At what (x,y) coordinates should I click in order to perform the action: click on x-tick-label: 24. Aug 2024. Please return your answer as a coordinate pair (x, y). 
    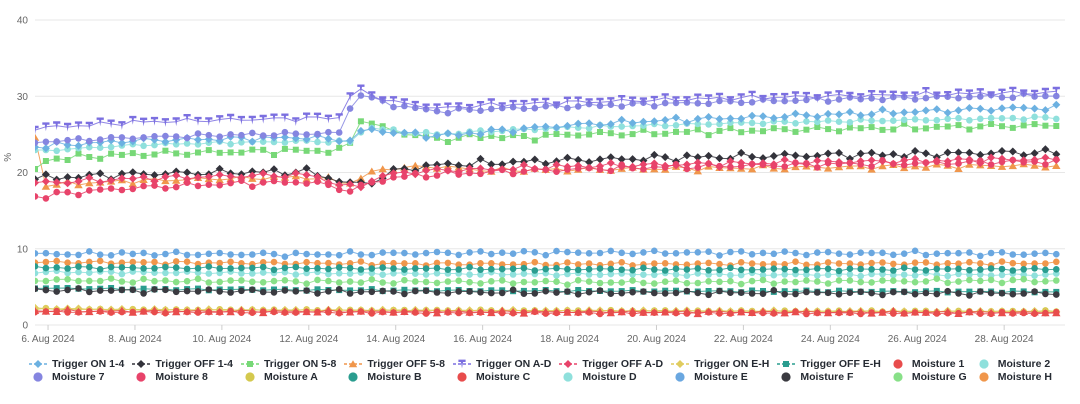
    Looking at the image, I should click on (830, 339).